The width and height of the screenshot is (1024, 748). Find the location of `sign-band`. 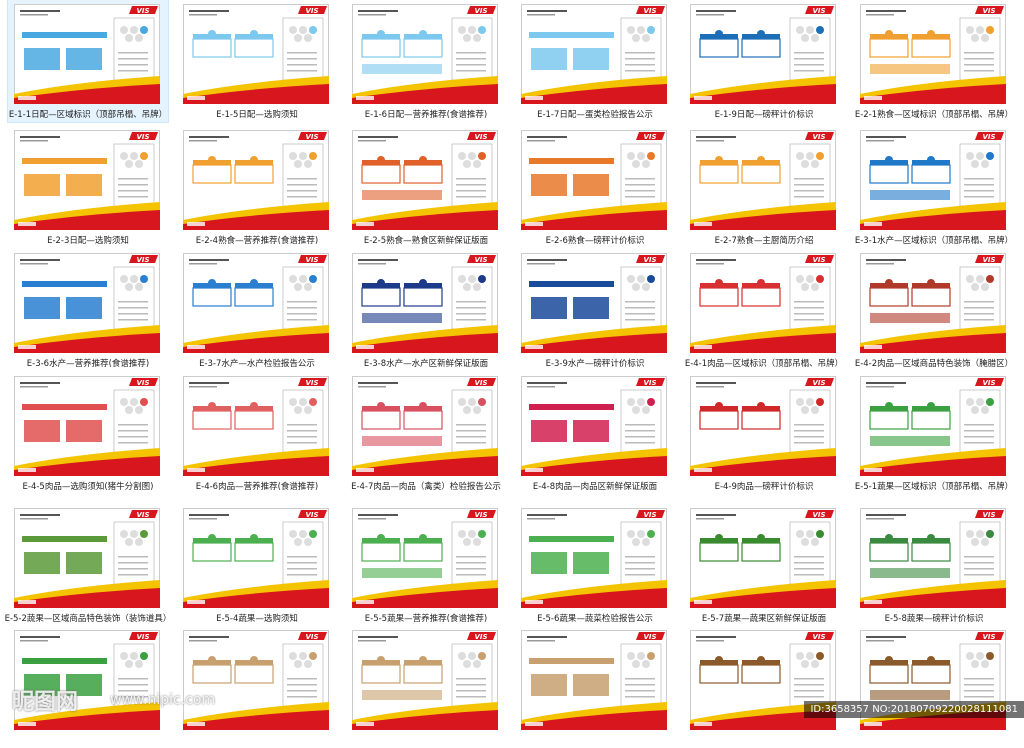

sign-band is located at coordinates (64, 661).